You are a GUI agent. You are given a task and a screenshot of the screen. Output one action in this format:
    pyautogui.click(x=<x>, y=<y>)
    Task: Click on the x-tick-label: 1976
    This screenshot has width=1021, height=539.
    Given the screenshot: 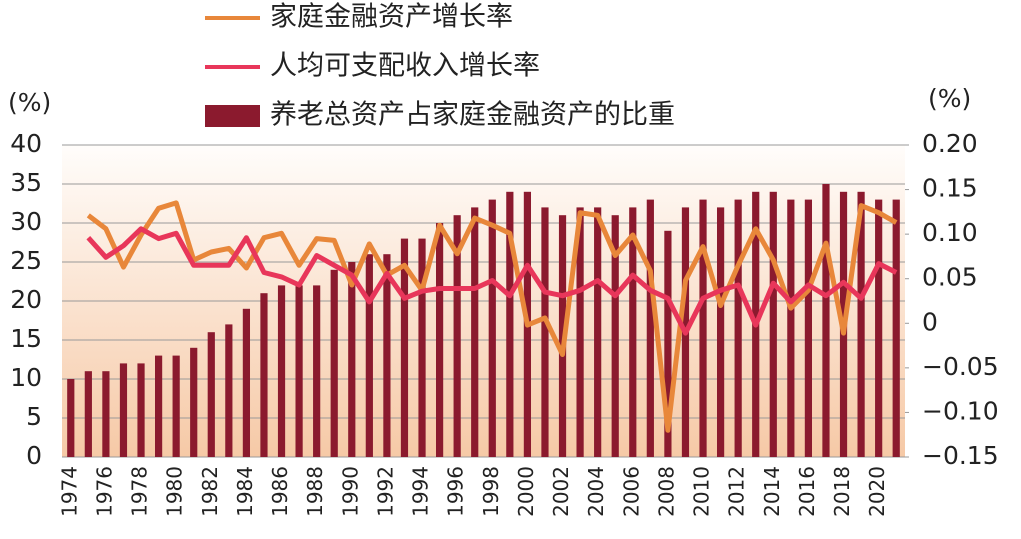 What is the action you would take?
    pyautogui.click(x=104, y=491)
    